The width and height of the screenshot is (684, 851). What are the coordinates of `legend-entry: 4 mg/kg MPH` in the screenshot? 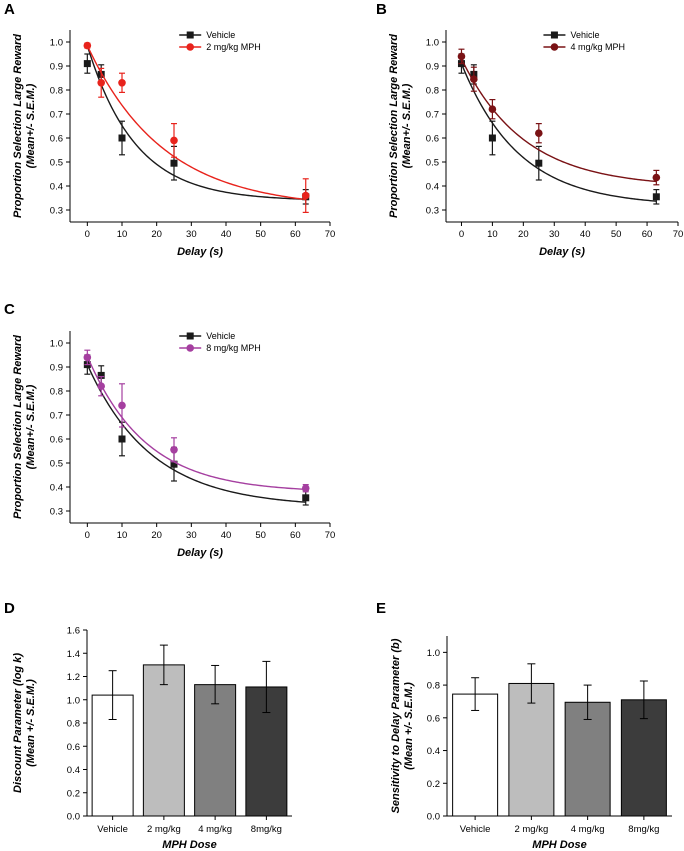 It's located at (584, 47).